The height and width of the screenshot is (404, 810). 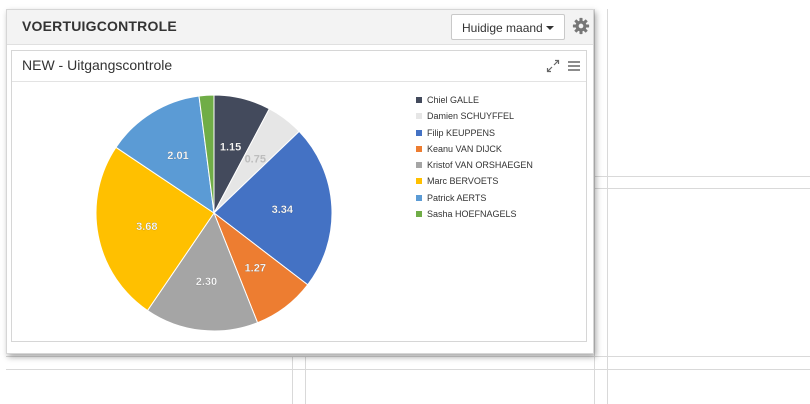 What do you see at coordinates (550, 28) in the screenshot?
I see `caret-down-icon` at bounding box center [550, 28].